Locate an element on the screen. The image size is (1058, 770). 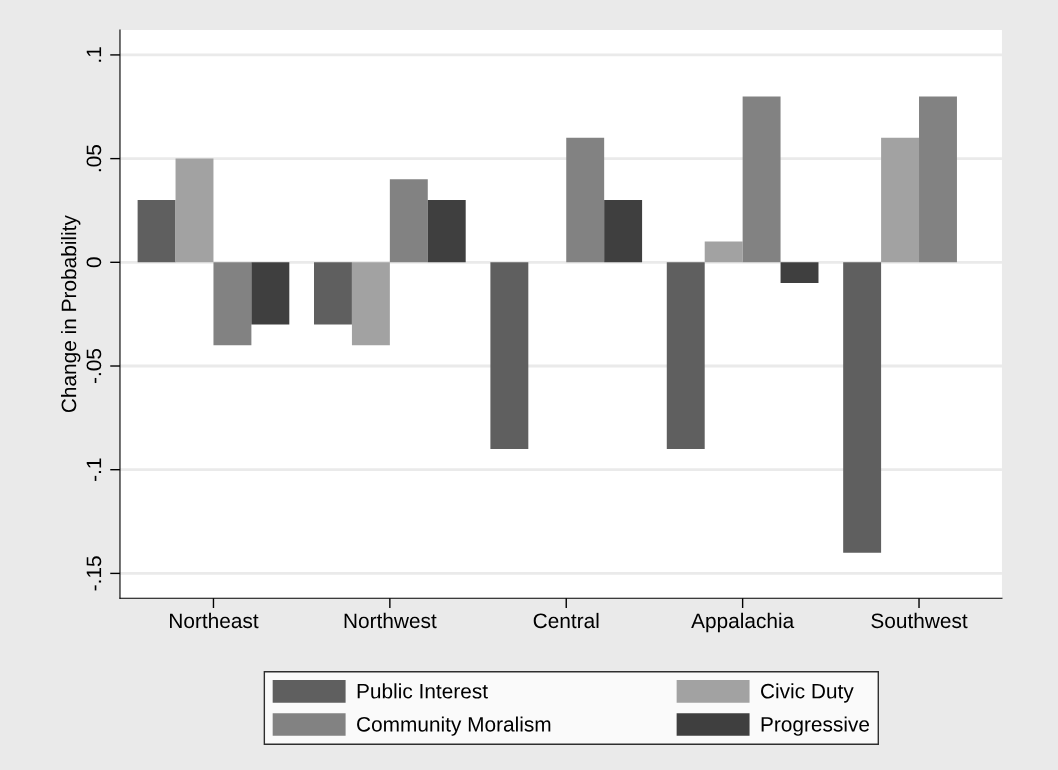
x-tick-label: Appalachia is located at coordinates (743, 622).